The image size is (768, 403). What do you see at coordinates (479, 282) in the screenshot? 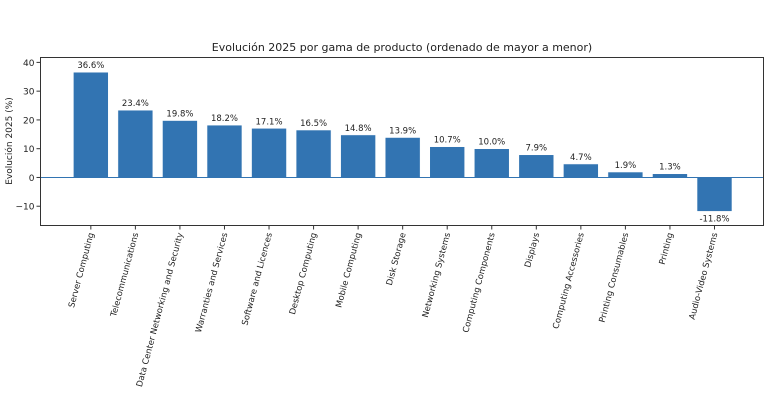
I see `x-tick-label: Computing Components` at bounding box center [479, 282].